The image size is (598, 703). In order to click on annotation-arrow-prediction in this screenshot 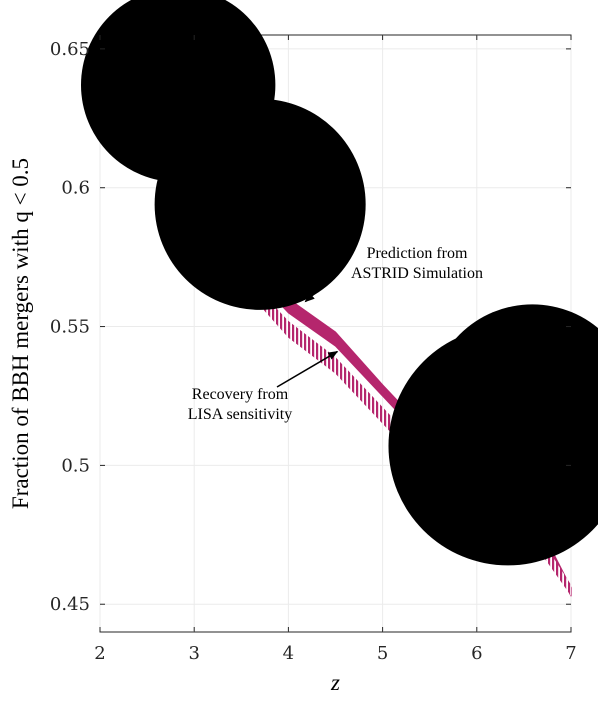, I will do `click(321, 288)`.